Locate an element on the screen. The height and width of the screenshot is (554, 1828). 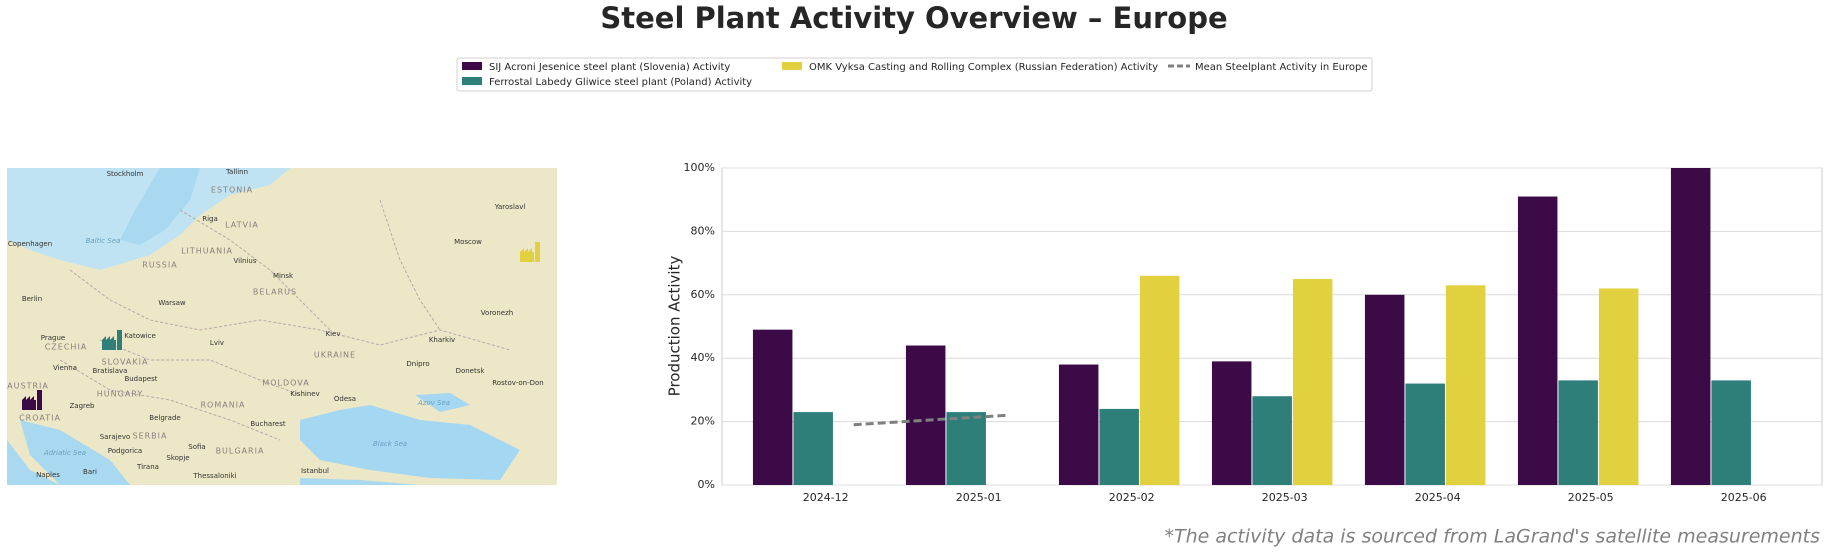
map-label: Dnipro is located at coordinates (417, 364).